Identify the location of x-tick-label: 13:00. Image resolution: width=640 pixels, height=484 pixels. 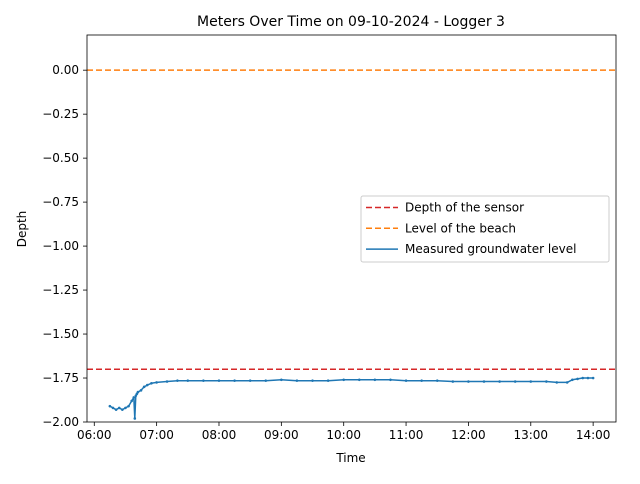
(530, 435).